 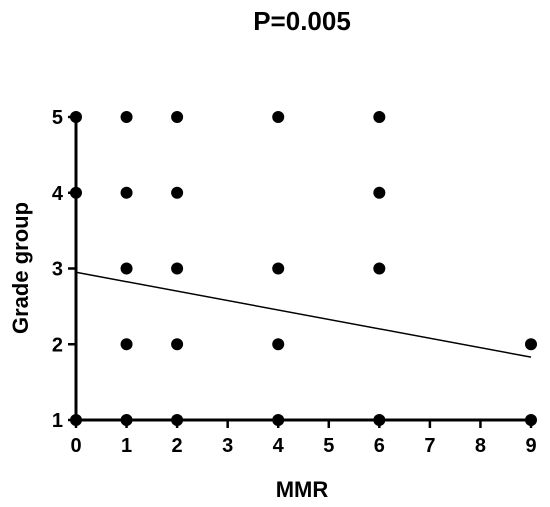 What do you see at coordinates (57, 270) in the screenshot?
I see `y-tick-label: 3` at bounding box center [57, 270].